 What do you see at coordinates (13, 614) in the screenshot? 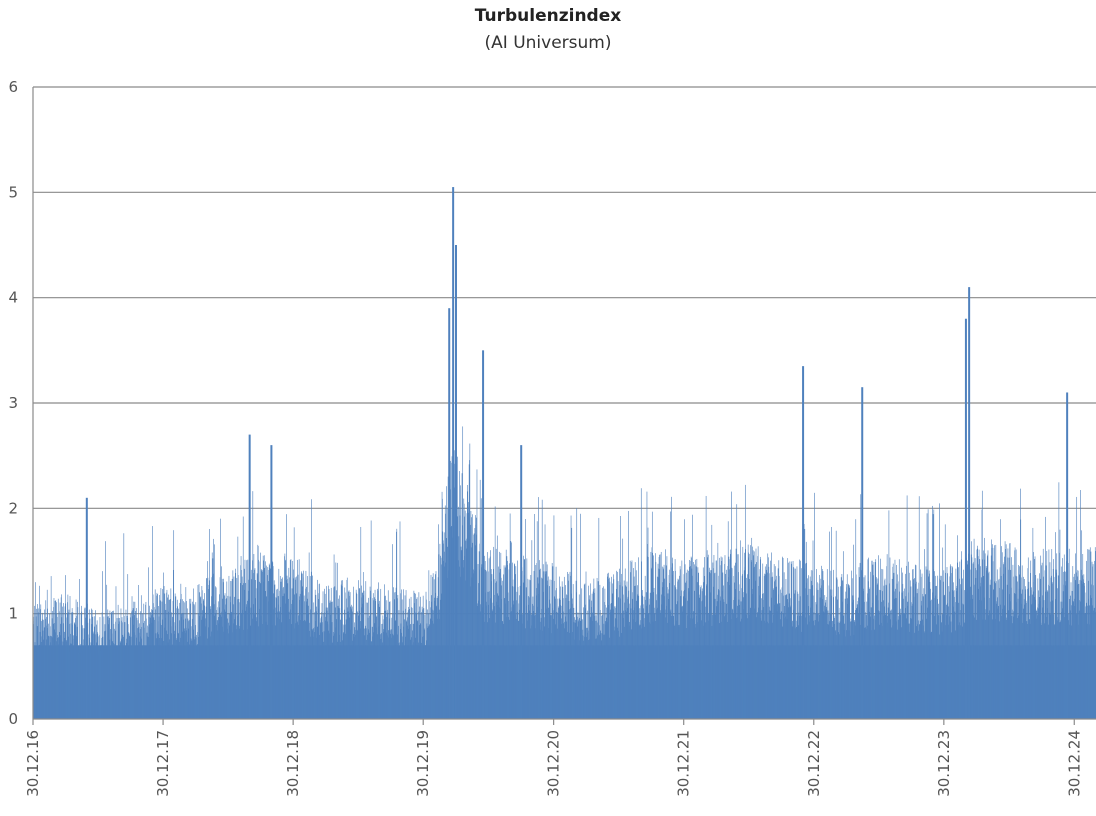
I see `y-tick-label: 1` at bounding box center [13, 614].